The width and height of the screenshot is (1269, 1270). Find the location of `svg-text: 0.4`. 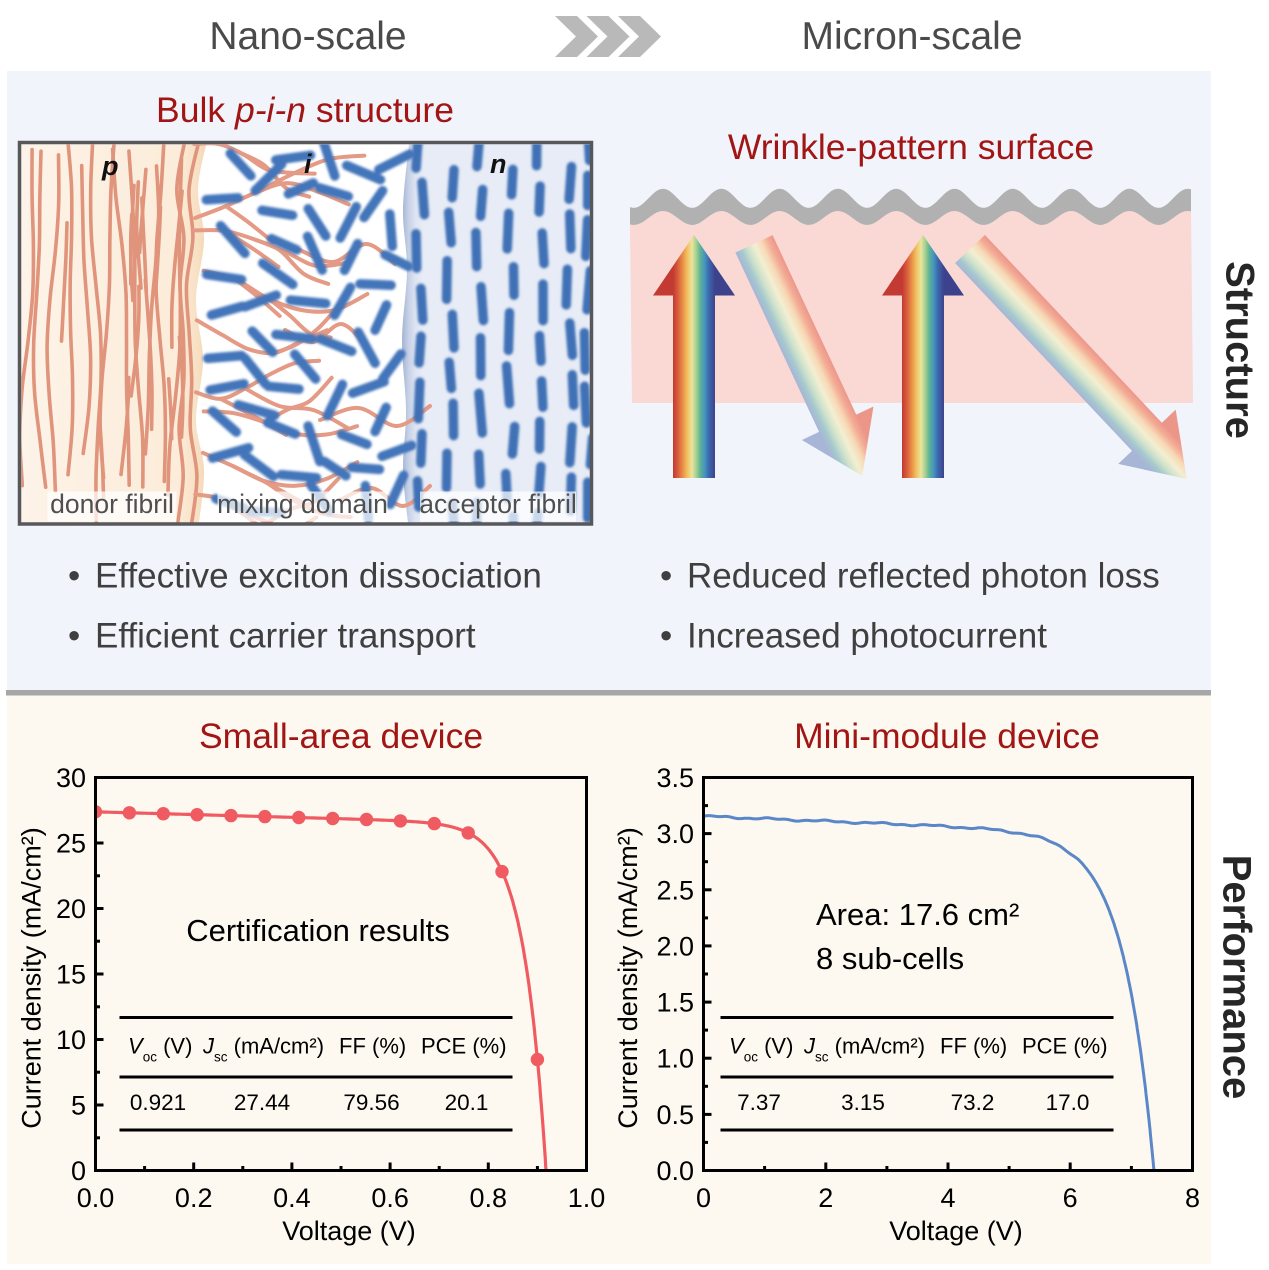

svg-text: 0.4 is located at coordinates (292, 1198).